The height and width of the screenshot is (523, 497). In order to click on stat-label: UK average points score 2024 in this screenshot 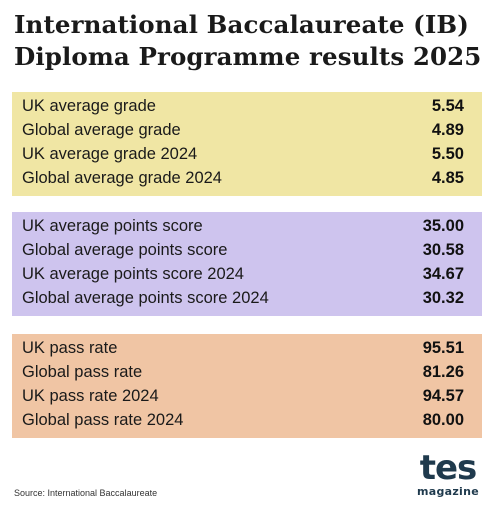, I will do `click(133, 273)`.